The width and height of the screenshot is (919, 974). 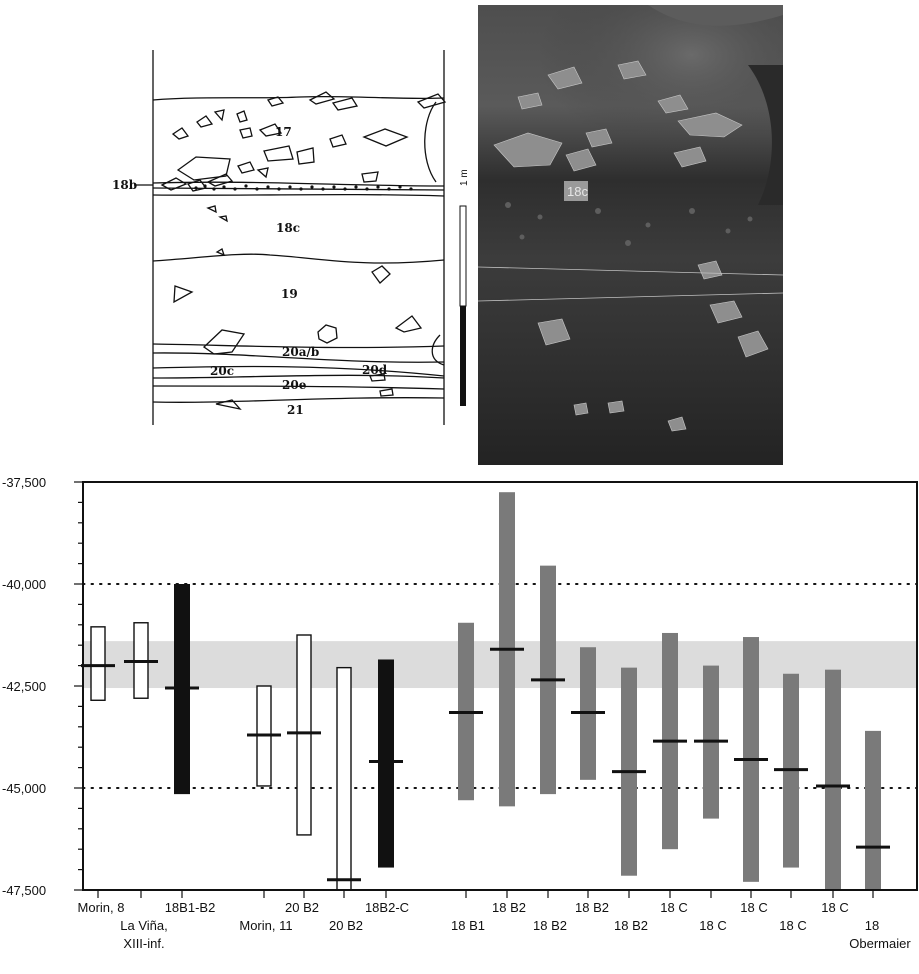 What do you see at coordinates (143, 934) in the screenshot?
I see `x-category-label: La Viña, XIII-inf.` at bounding box center [143, 934].